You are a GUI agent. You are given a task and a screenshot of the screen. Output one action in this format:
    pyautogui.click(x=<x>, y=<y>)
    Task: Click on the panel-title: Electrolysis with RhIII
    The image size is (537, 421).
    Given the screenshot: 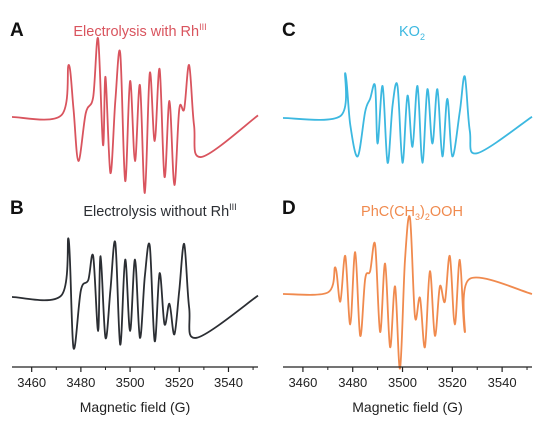 What is the action you would take?
    pyautogui.click(x=139, y=31)
    